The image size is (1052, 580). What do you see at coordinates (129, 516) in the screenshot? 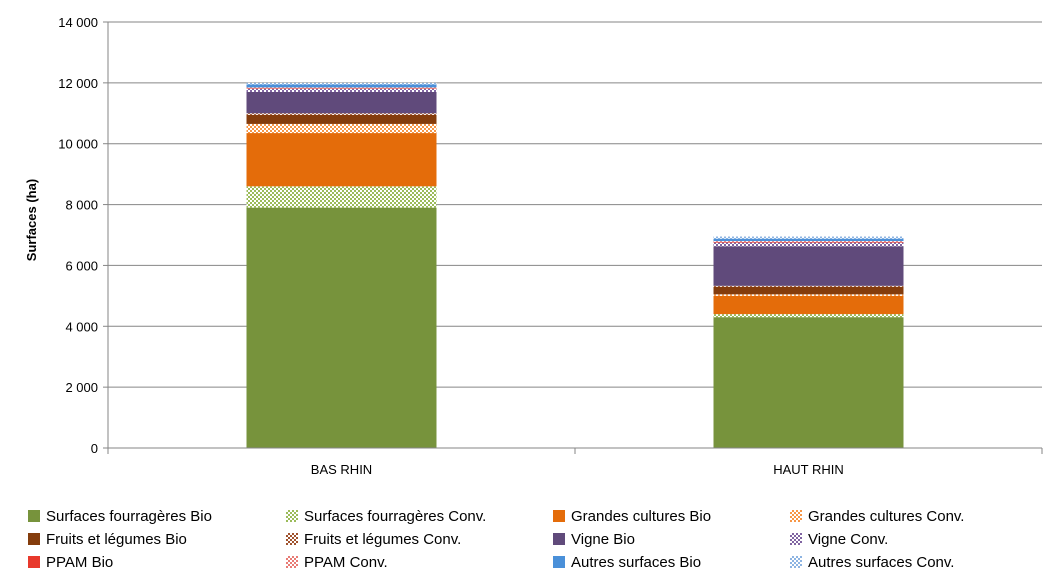
I see `legend-label: Surfaces fourragères Bio` at bounding box center [129, 516].